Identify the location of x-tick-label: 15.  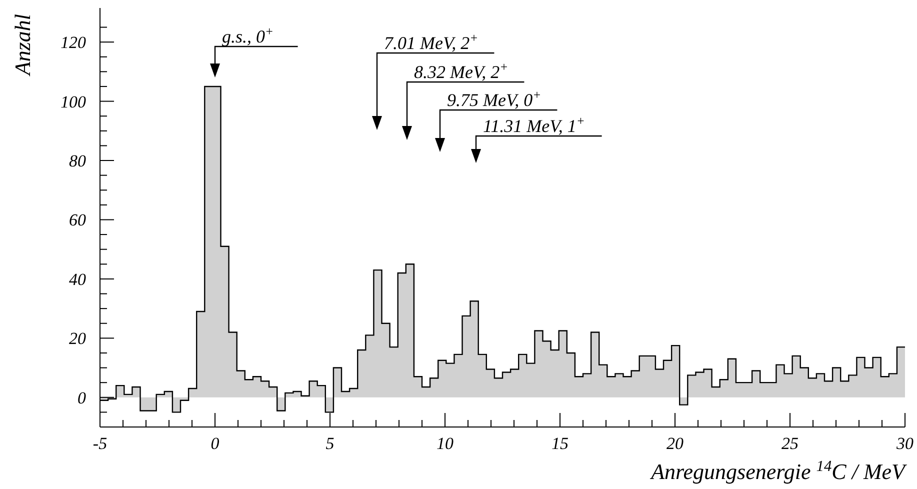
(560, 443).